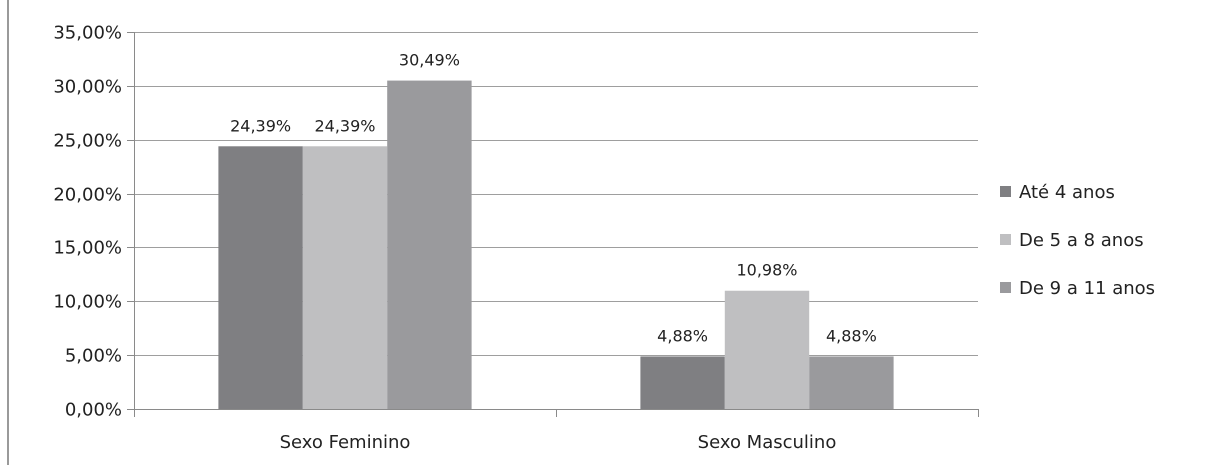 The image size is (1223, 469). I want to click on y-tick-label: 30,00%, so click(87, 87).